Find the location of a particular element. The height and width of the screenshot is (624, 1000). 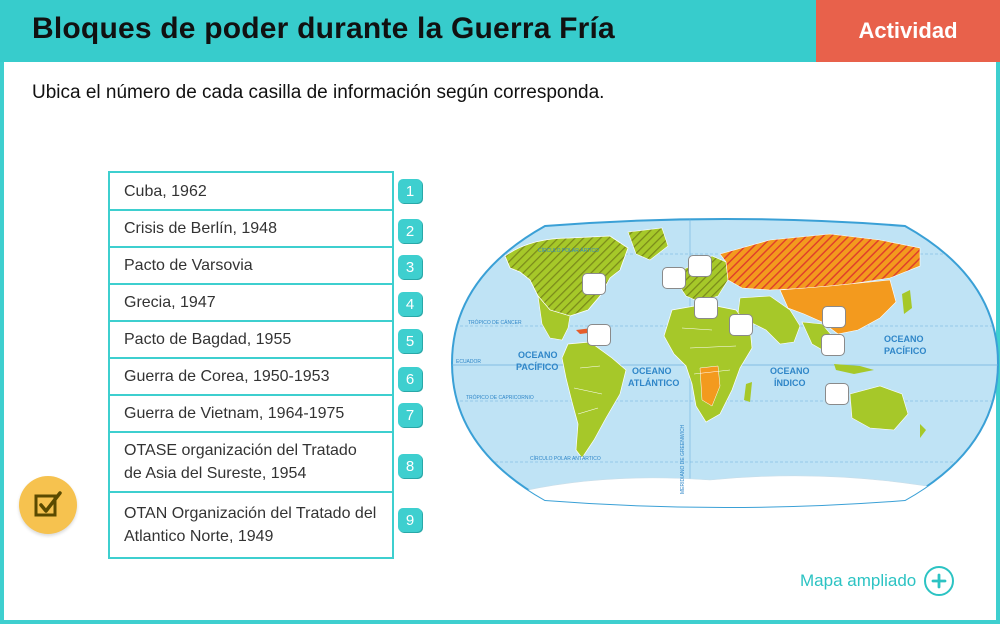

number-badge-7: 7 is located at coordinates (410, 415).